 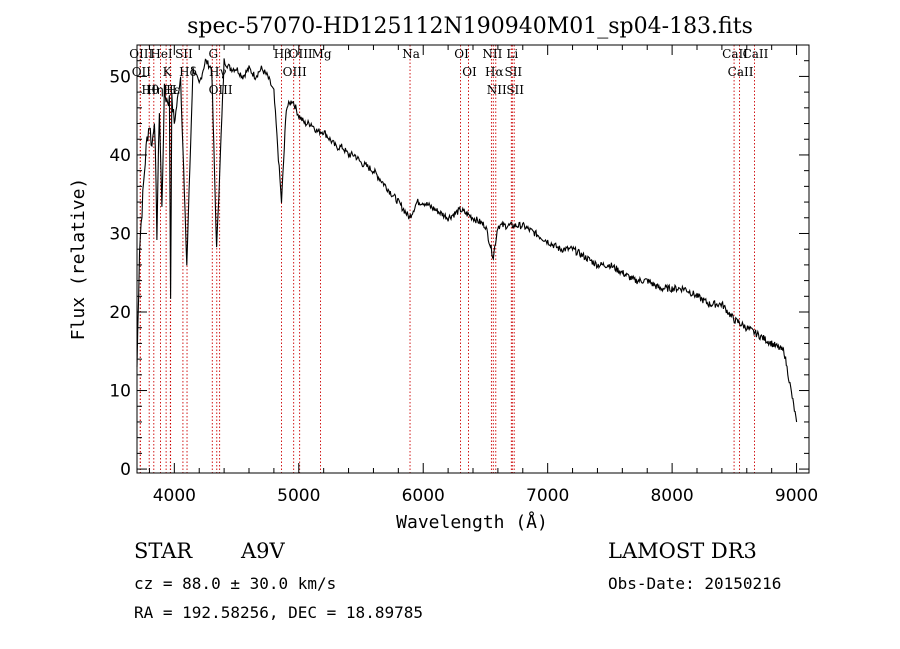 I want to click on spectral-line-label: Na, so click(x=411, y=54).